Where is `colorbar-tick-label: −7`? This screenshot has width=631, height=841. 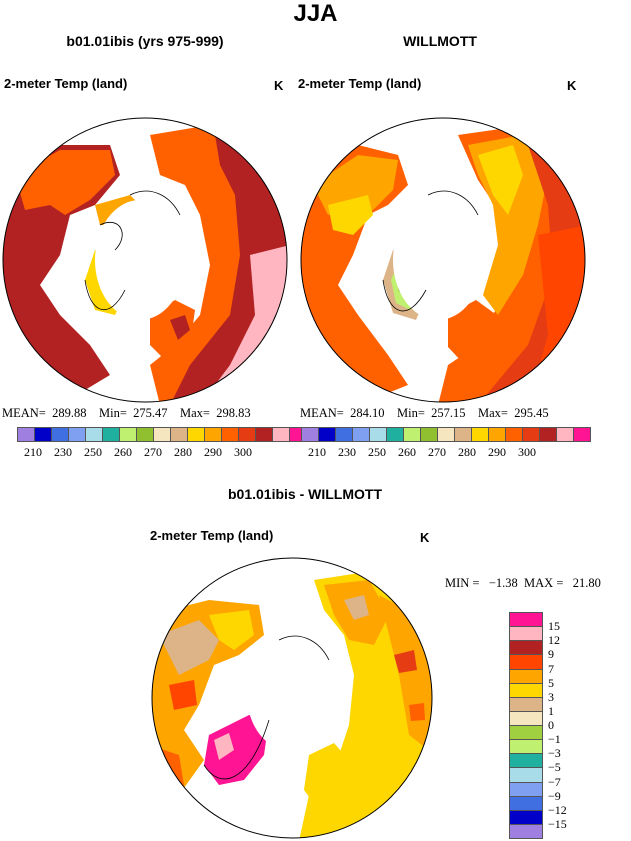 colorbar-tick-label: −7 is located at coordinates (554, 781).